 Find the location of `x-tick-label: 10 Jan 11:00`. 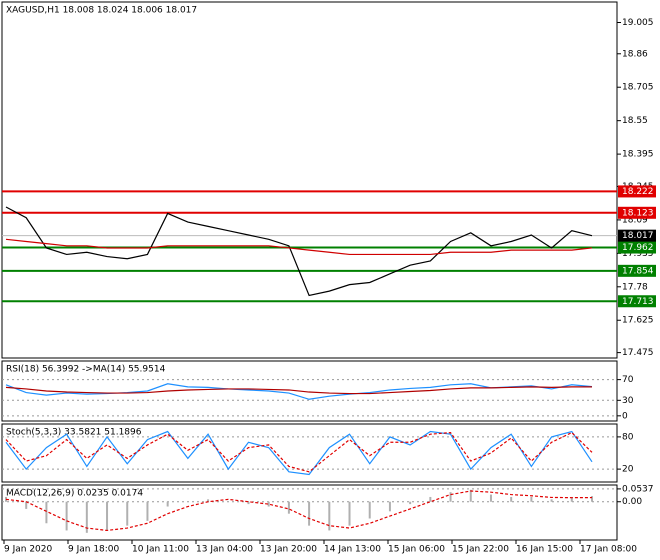

x-tick-label: 10 Jan 11:00 is located at coordinates (160, 550).